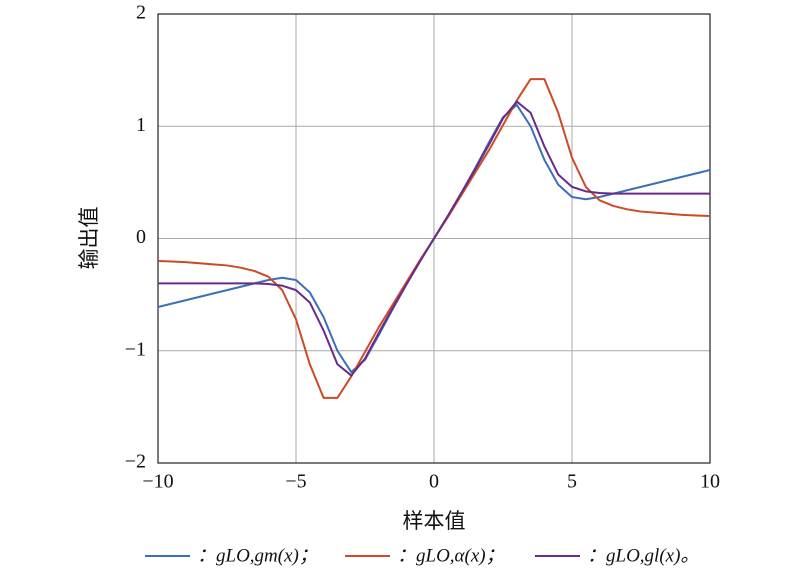 Image resolution: width=800 pixels, height=582 pixels. I want to click on y-tick-label: 0, so click(141, 237).